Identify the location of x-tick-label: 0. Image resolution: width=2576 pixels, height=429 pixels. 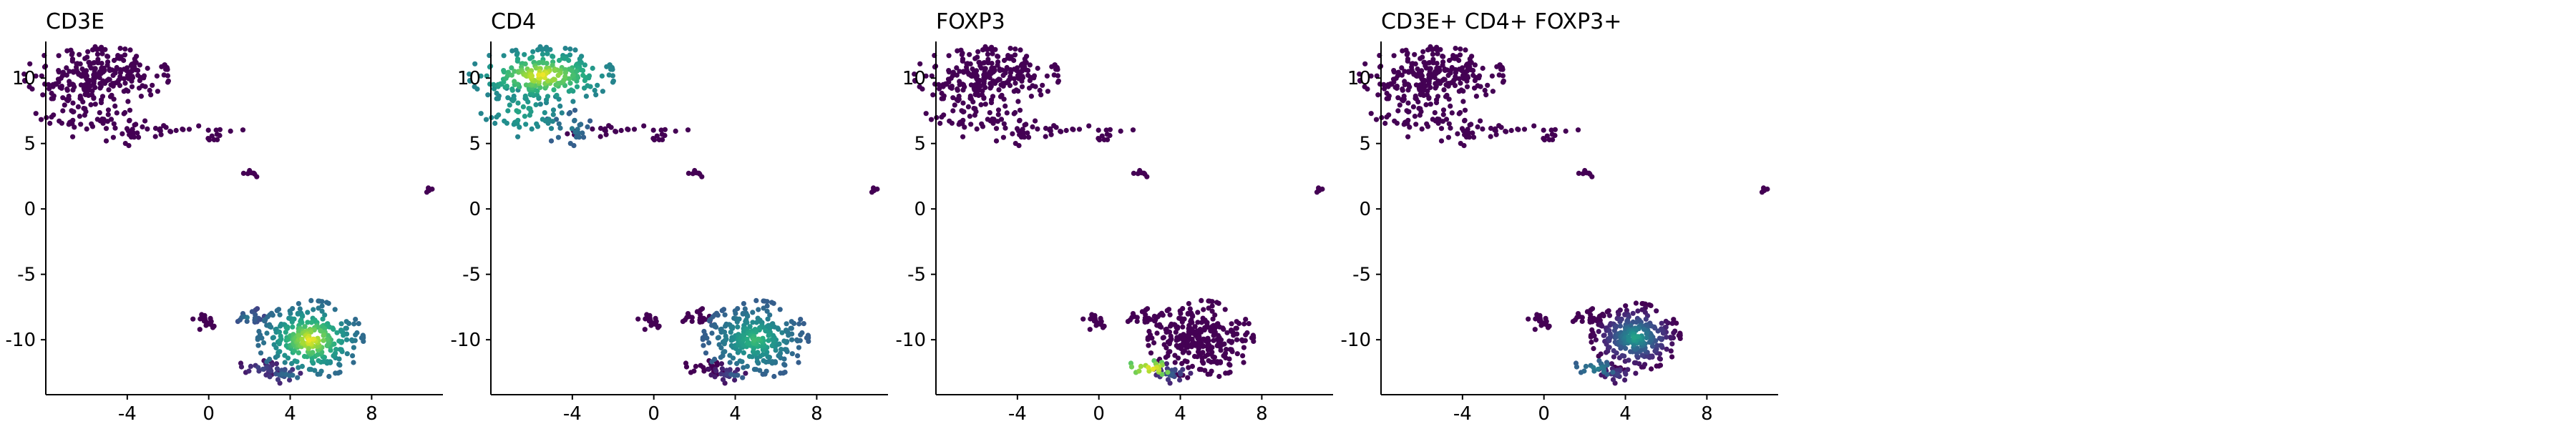
(1099, 414).